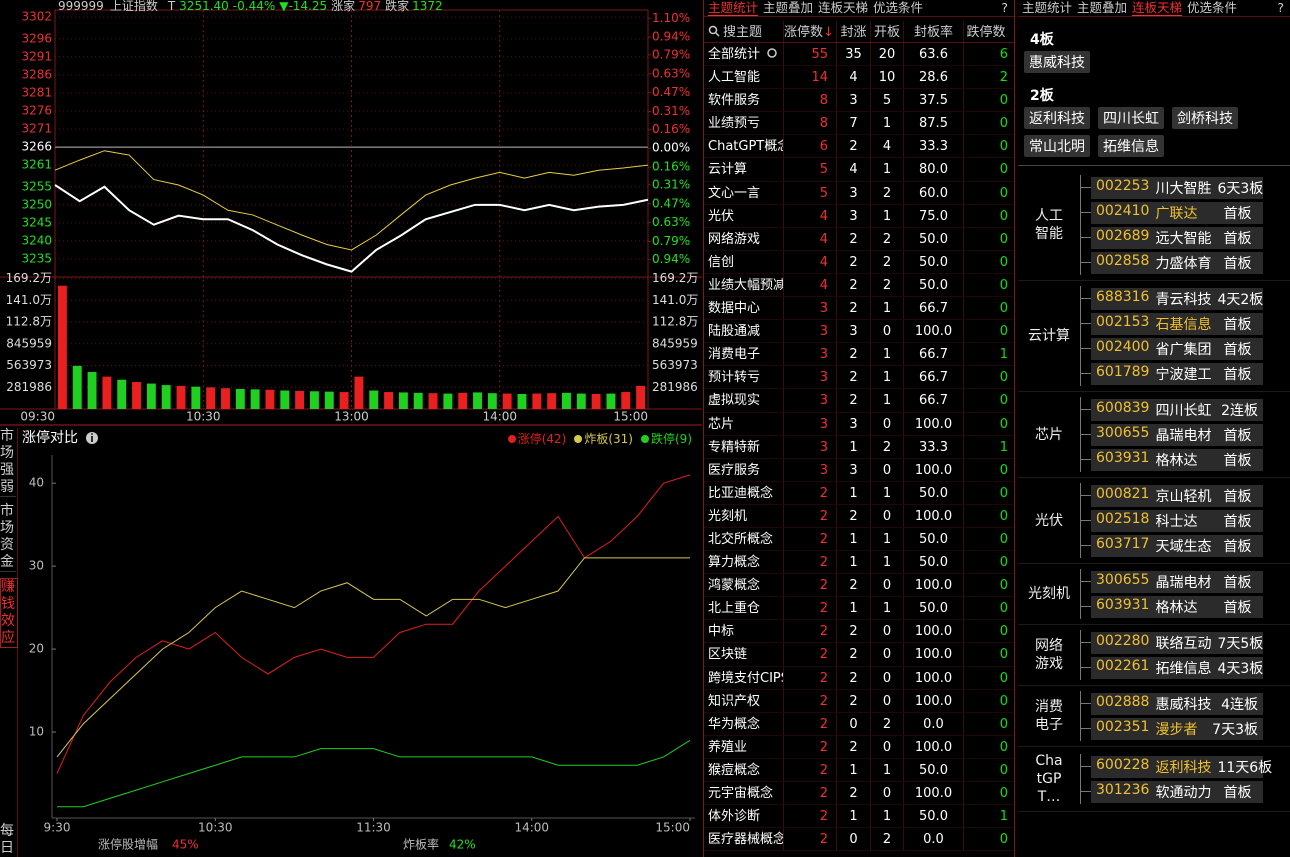 This screenshot has height=857, width=1290. What do you see at coordinates (1177, 262) in the screenshot?
I see `stock-chip: 002858 力盛体育 首板` at bounding box center [1177, 262].